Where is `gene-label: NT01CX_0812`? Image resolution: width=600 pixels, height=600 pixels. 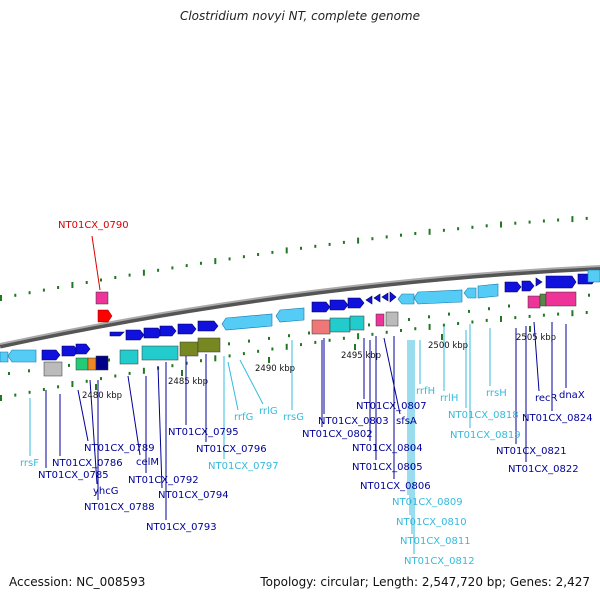
gene-label: NT01CX_0812 is located at coordinates (439, 561).